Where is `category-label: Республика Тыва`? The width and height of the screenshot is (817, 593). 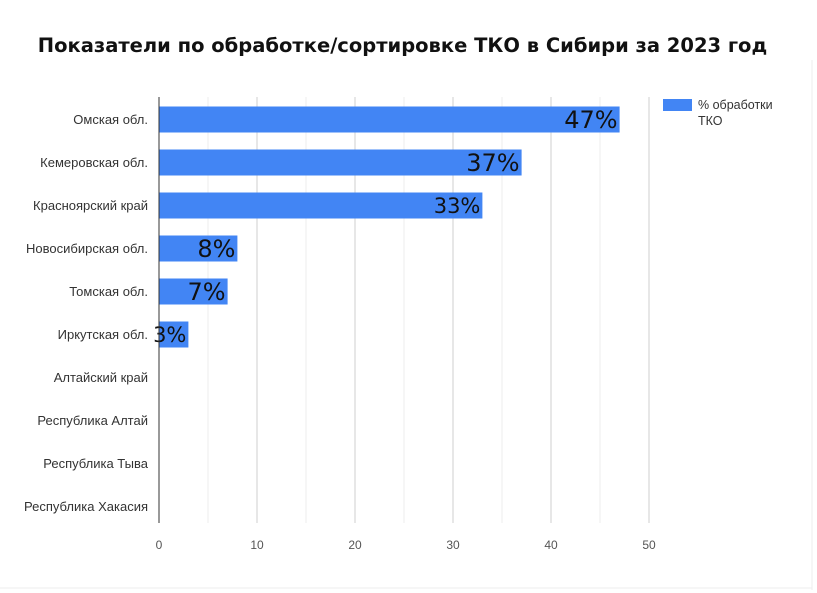 category-label: Республика Тыва is located at coordinates (96, 463).